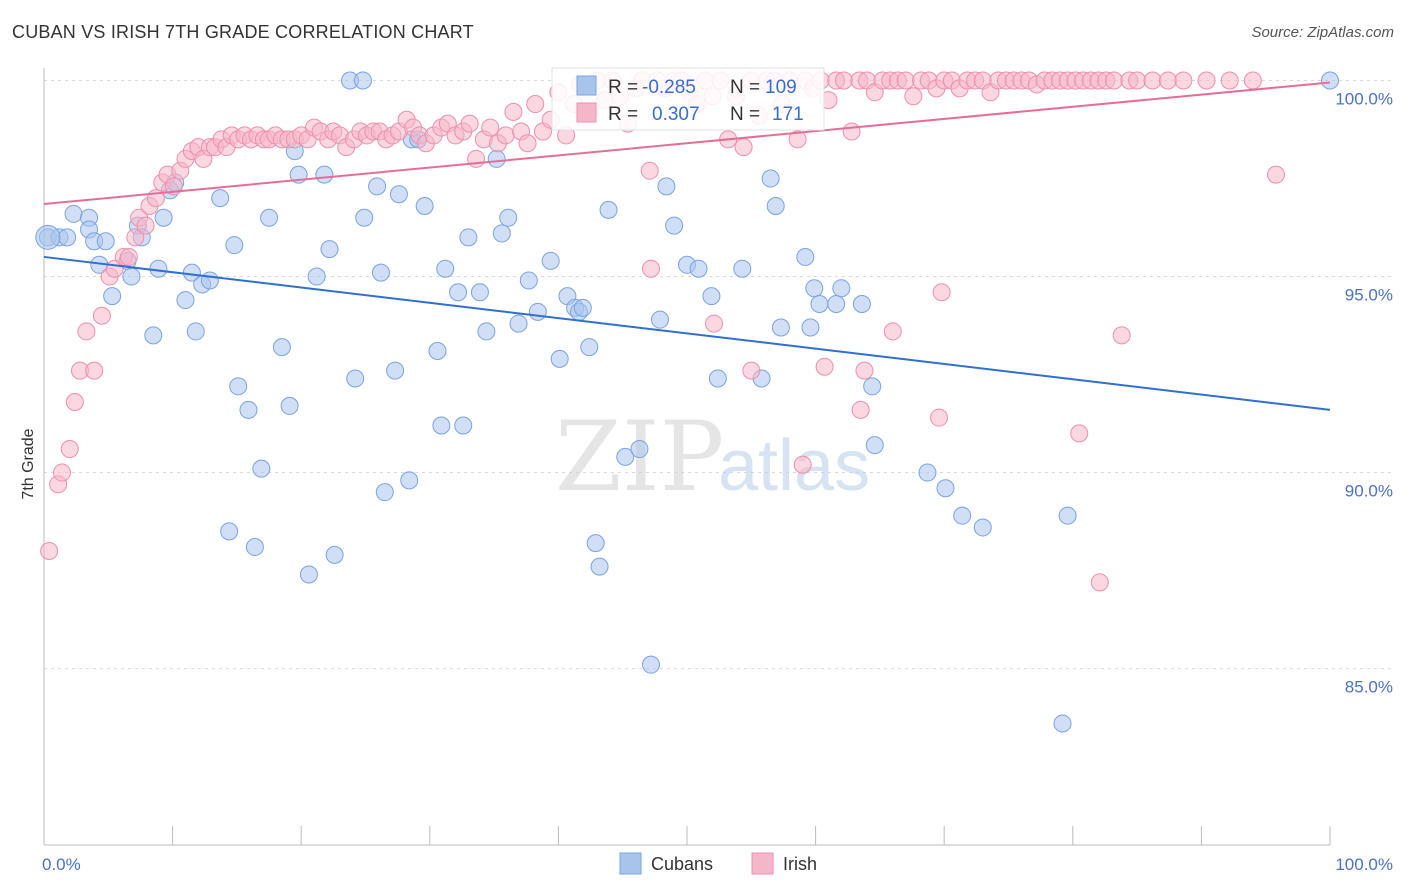 The image size is (1406, 892). Describe the element at coordinates (781, 87) in the screenshot. I see `legend-cubans-n-value: 109` at that location.